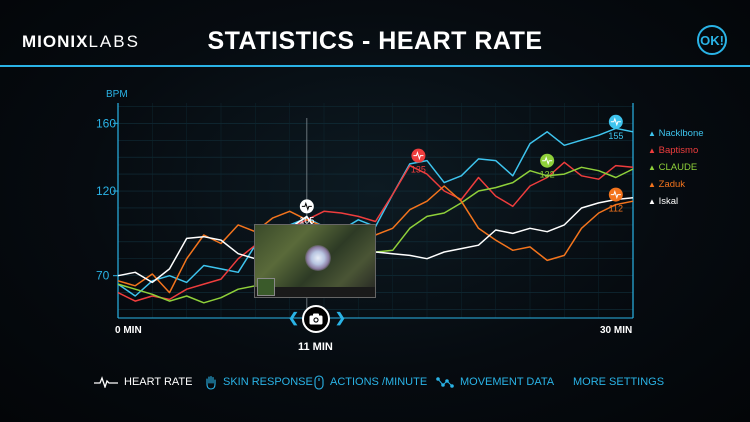 Image resolution: width=750 pixels, height=422 pixels. Describe the element at coordinates (418, 170) in the screenshot. I see `series-marker-value: 135` at that location.